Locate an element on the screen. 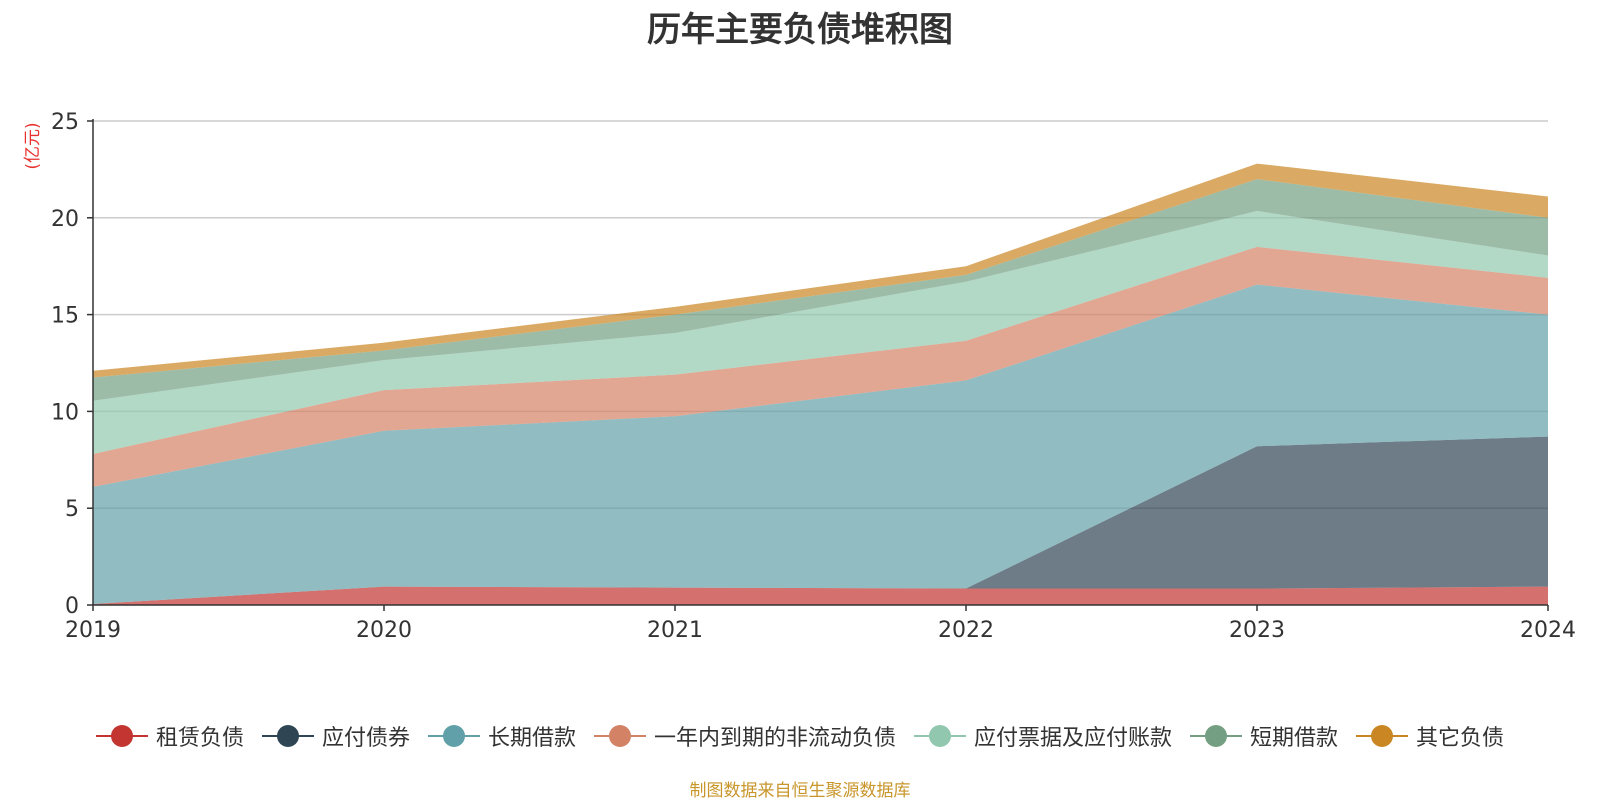  x-tick-label: 2022 is located at coordinates (966, 630).